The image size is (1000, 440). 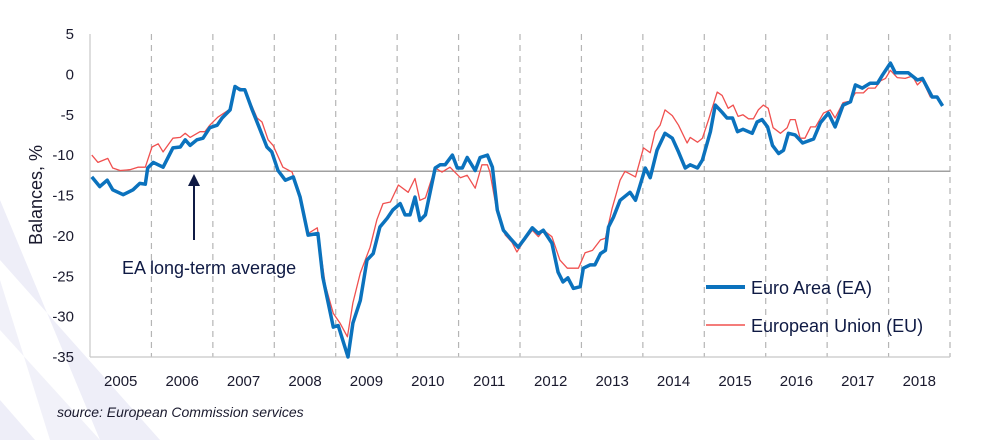 What do you see at coordinates (919, 381) in the screenshot?
I see `x-tick-label: 2018` at bounding box center [919, 381].